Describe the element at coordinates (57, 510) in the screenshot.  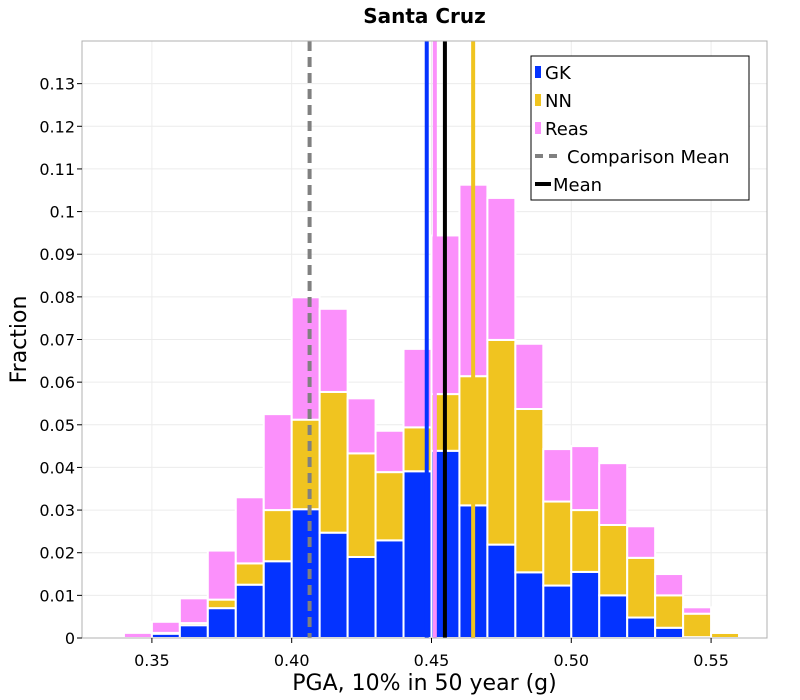
I see `y-tick-label: 0.03` at that location.